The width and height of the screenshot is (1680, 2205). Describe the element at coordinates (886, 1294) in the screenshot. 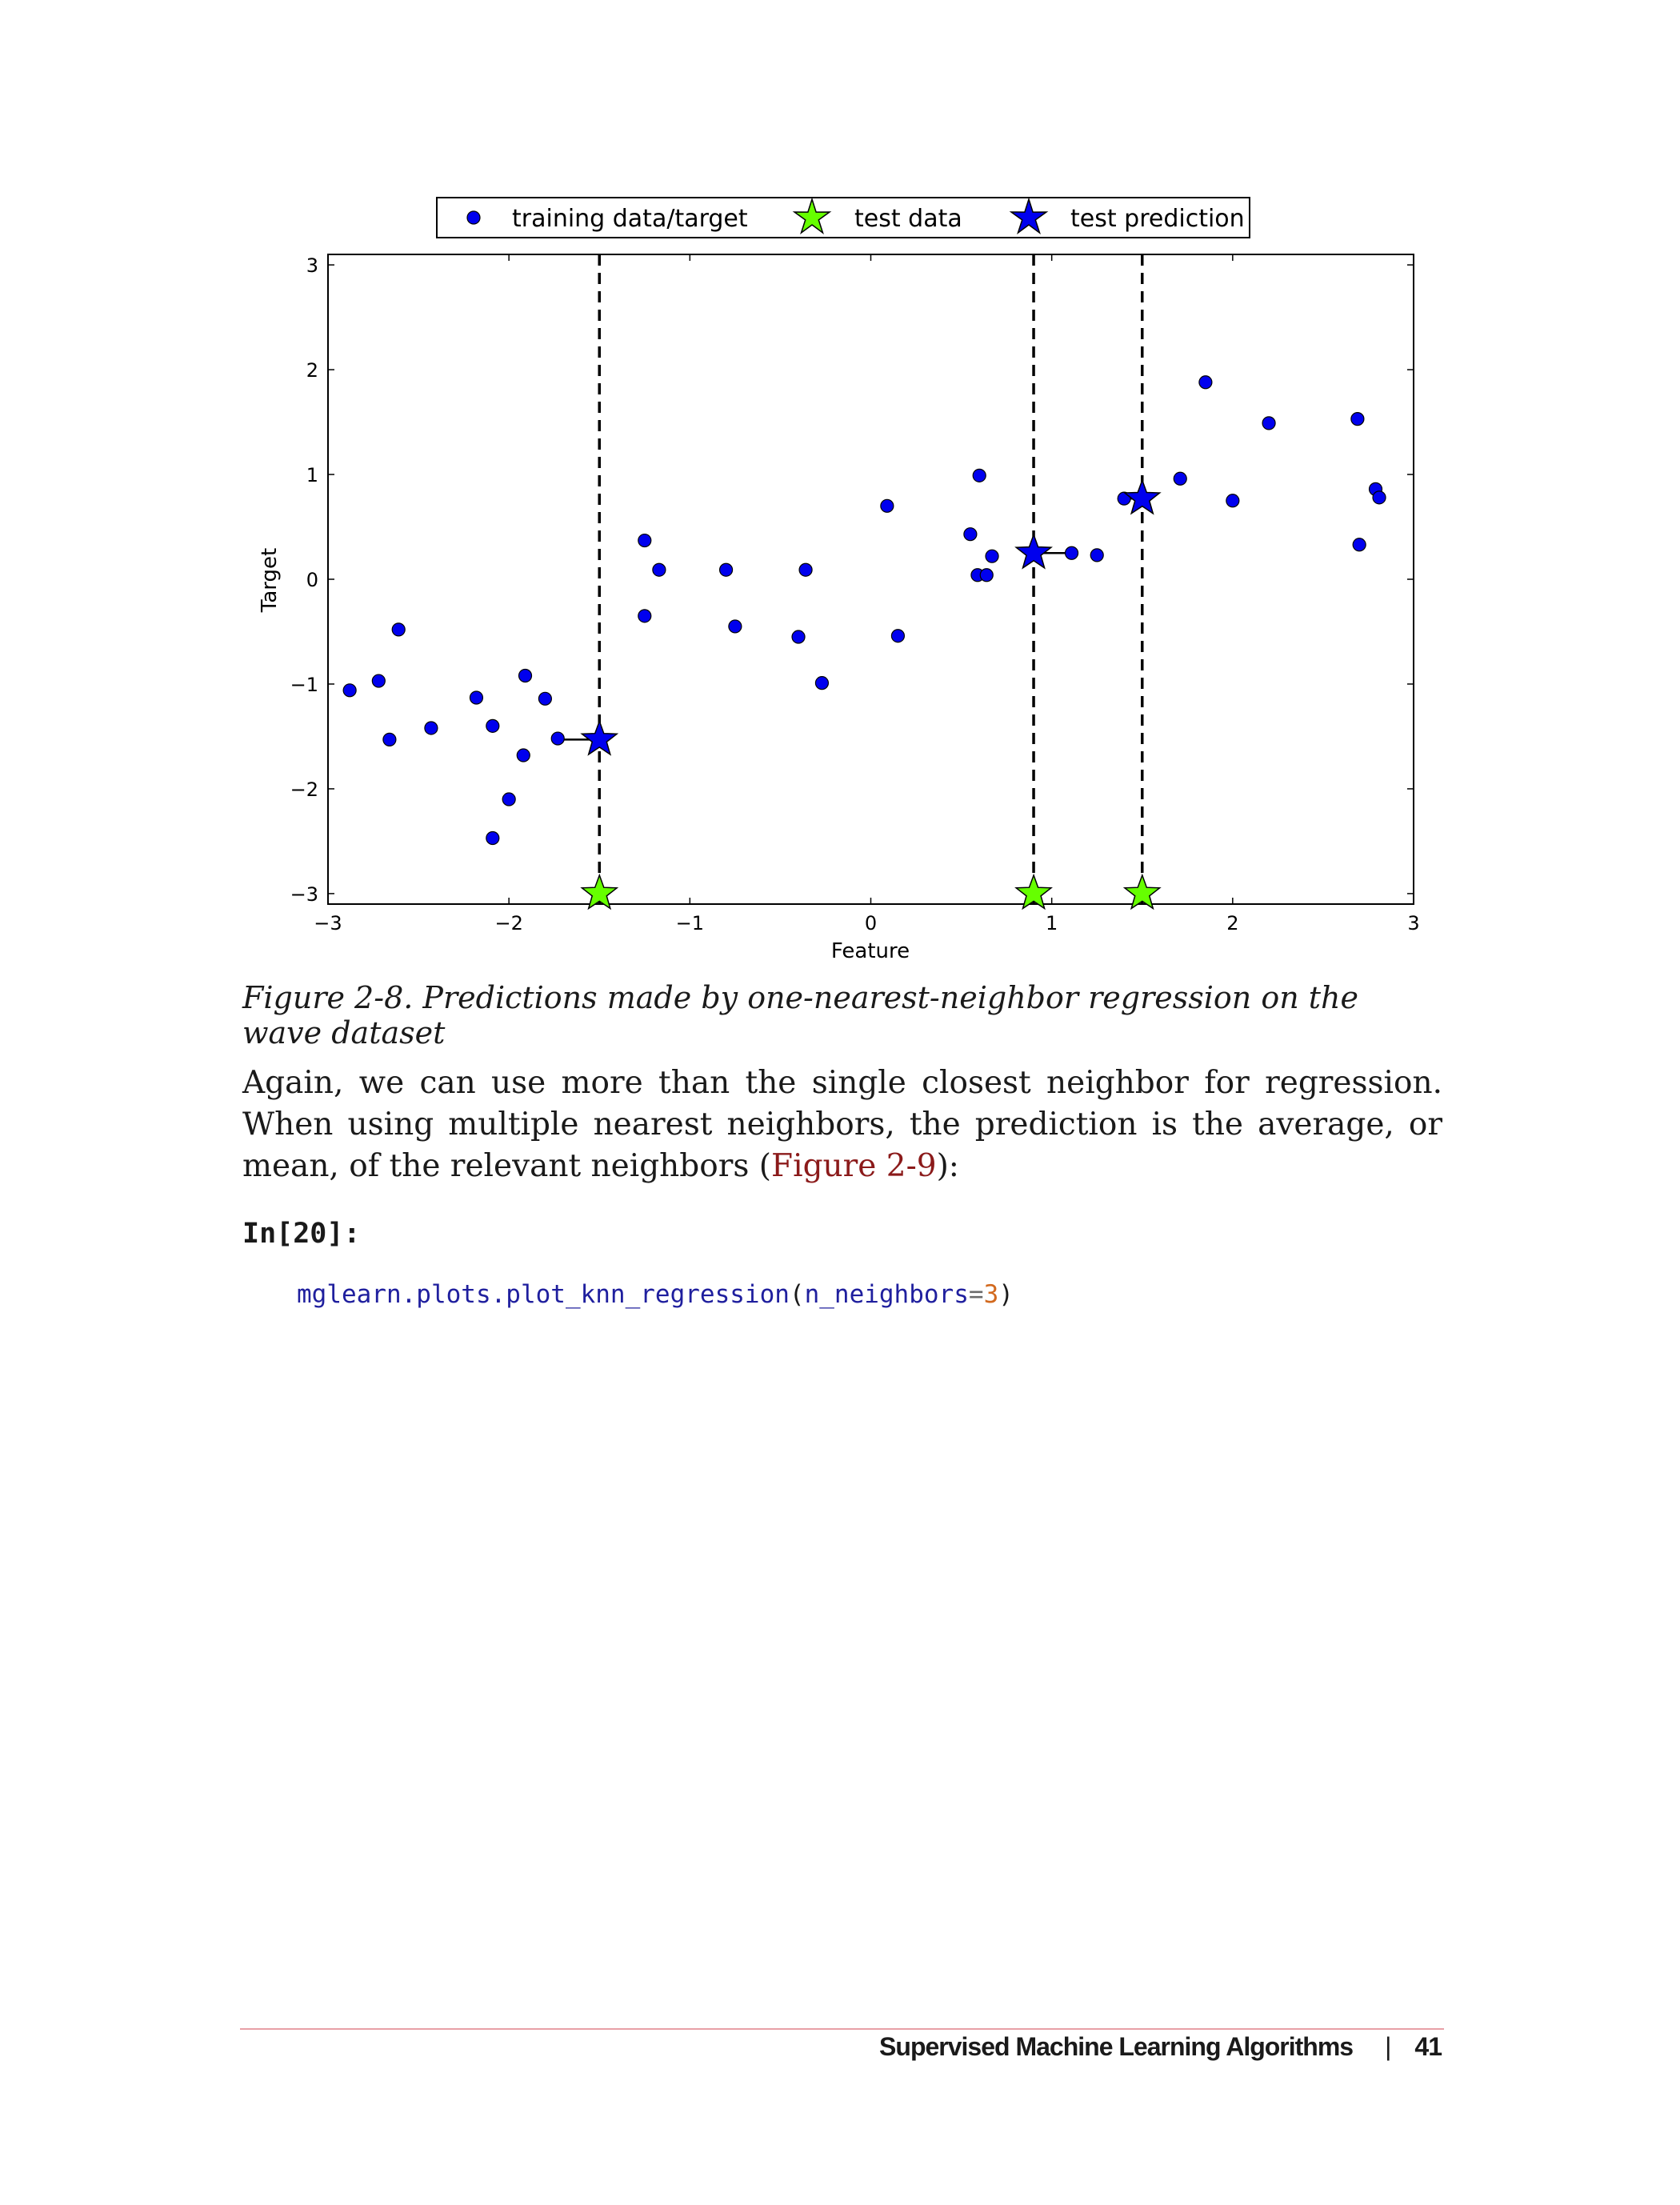

I see `code-argument: n_neighbors` at that location.